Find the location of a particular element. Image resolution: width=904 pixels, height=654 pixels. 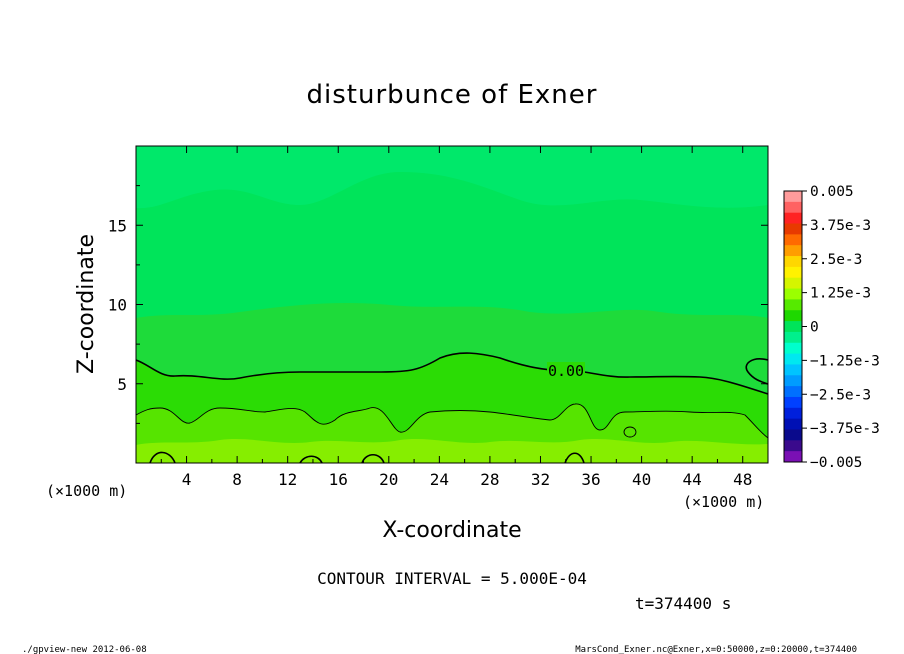

contour-label-box: 0.00 is located at coordinates (566, 371).